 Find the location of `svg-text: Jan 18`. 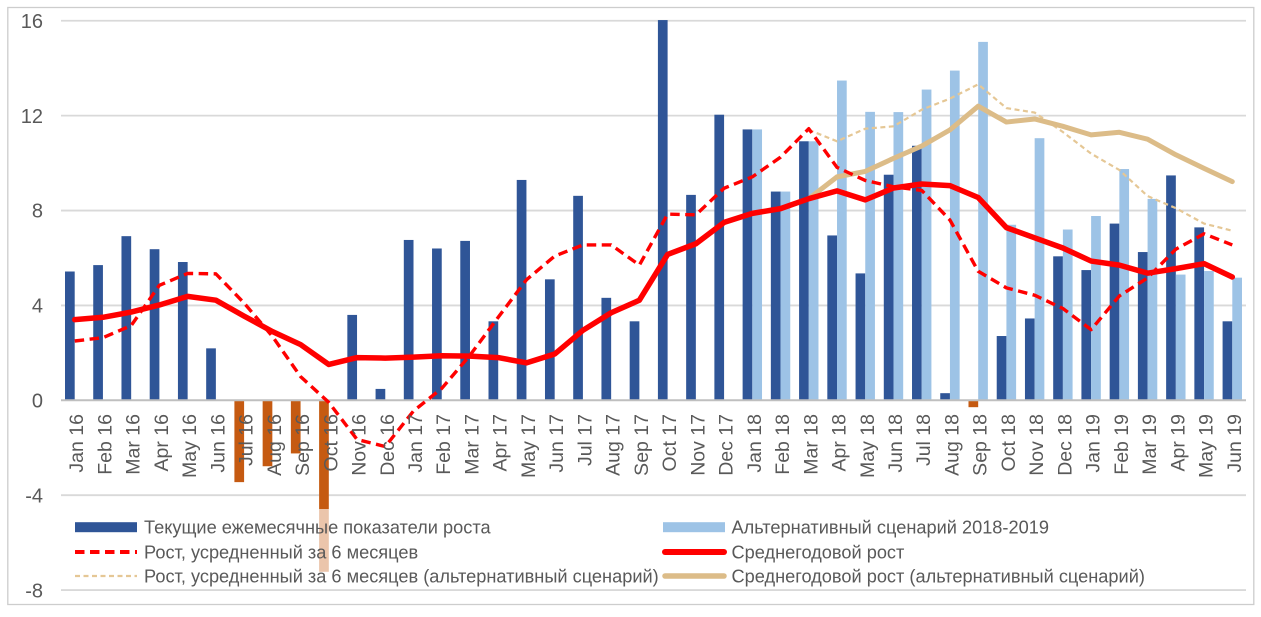

svg-text: Jan 18 is located at coordinates (755, 443).